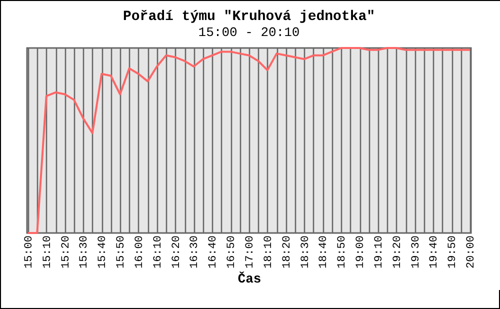 The image size is (500, 309). I want to click on x-tick-label: 19:00, so click(361, 252).